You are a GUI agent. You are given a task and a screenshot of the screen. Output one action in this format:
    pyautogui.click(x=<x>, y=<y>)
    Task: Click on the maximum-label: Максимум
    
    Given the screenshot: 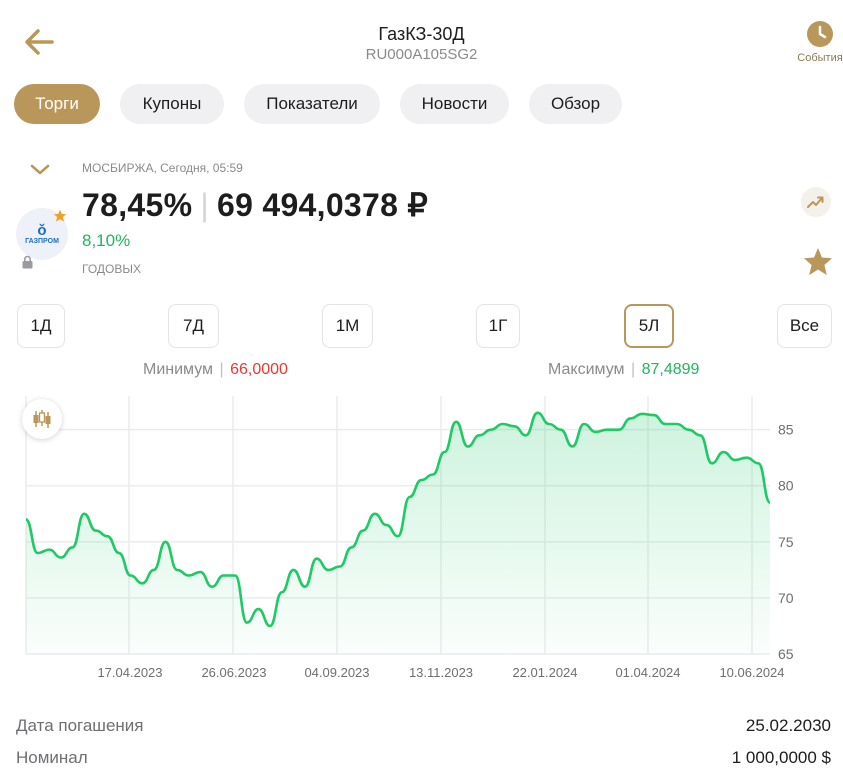 What is the action you would take?
    pyautogui.click(x=586, y=369)
    